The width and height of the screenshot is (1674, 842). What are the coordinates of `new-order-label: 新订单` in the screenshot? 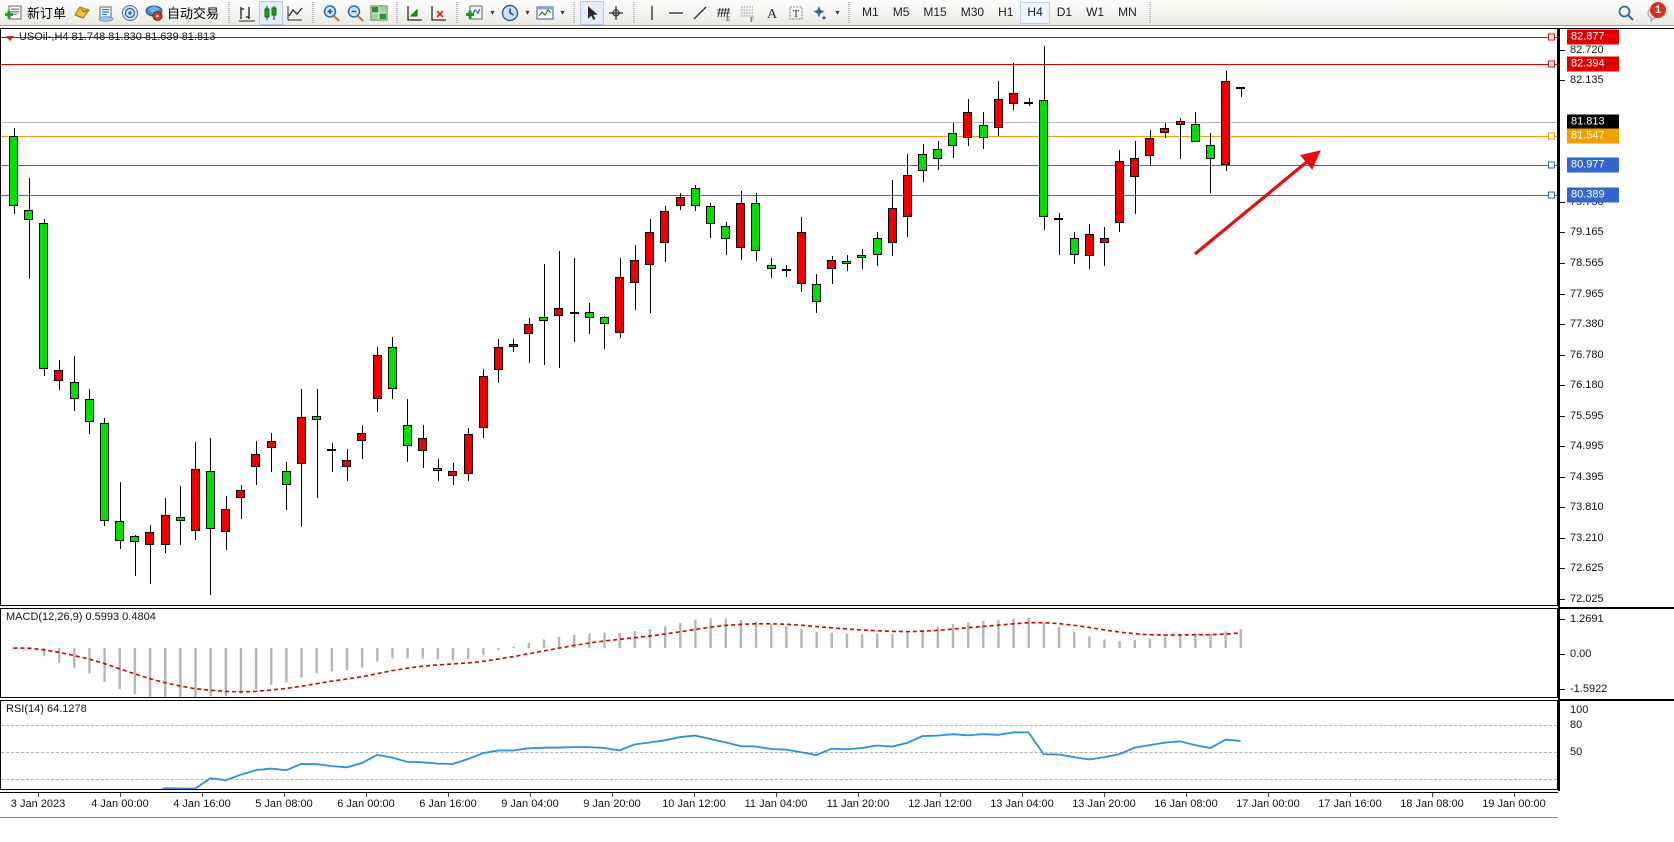 It's located at (47, 13).